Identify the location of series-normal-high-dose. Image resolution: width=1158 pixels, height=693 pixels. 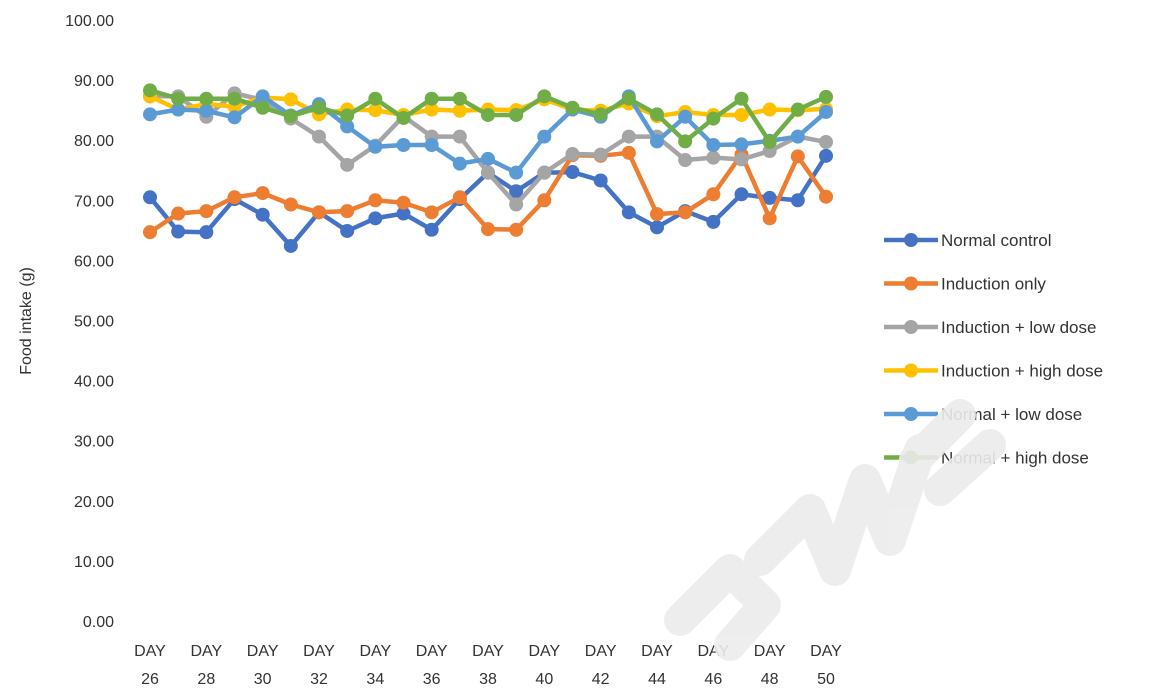
(488, 116).